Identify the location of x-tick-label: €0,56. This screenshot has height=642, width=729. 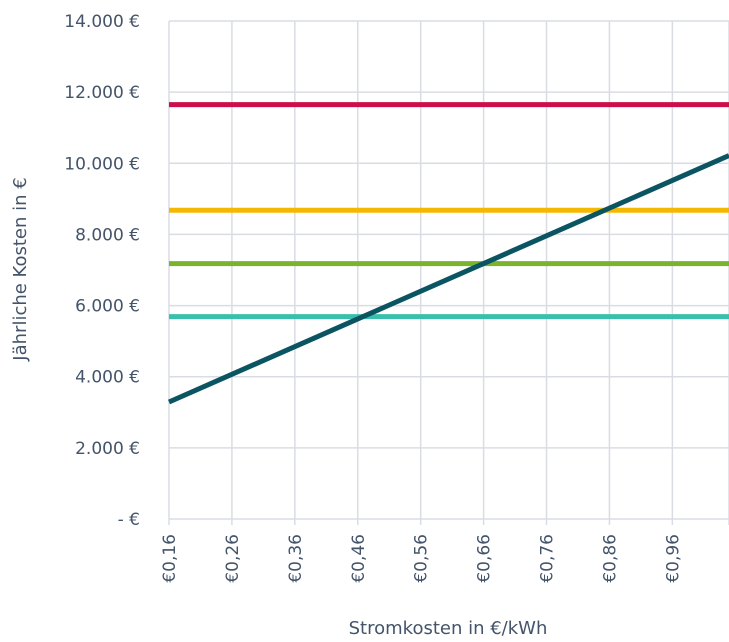
(422, 558).